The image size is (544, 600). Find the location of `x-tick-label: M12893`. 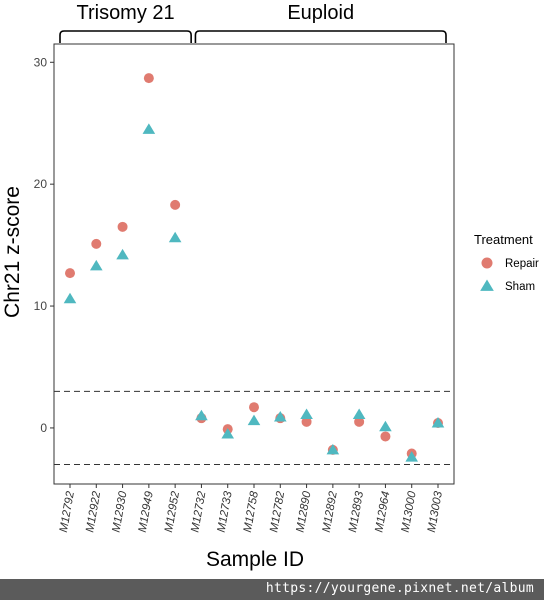

x-tick-label: M12893 is located at coordinates (356, 512).